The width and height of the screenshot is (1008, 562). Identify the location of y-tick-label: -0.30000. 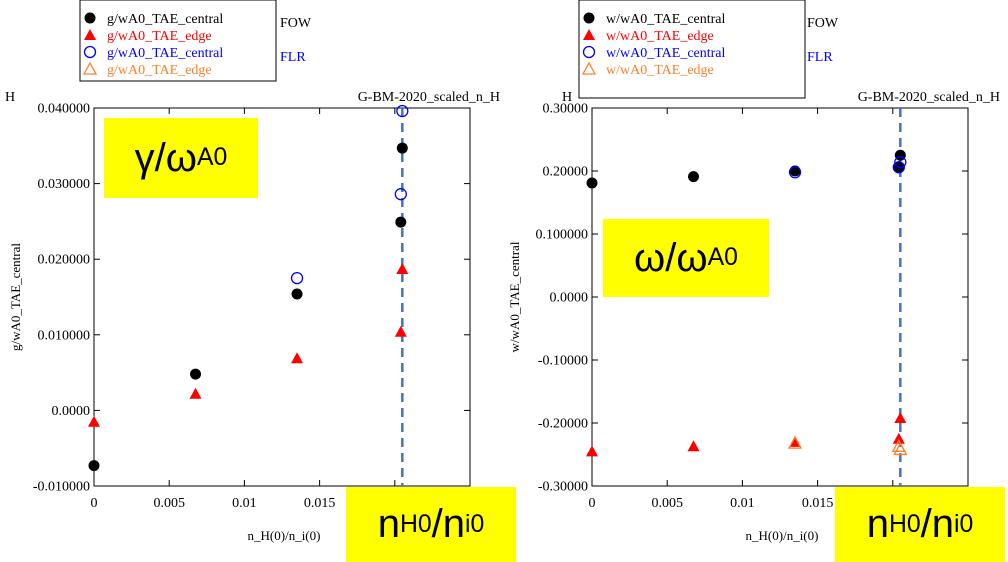
(563, 487).